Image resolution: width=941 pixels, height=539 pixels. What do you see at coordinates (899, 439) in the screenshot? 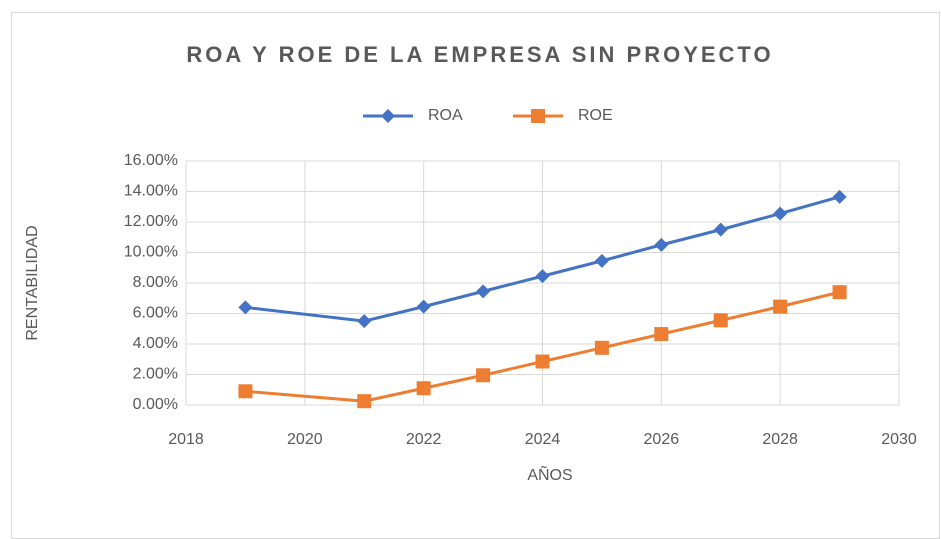
I see `x-tick-label: 2030` at bounding box center [899, 439].